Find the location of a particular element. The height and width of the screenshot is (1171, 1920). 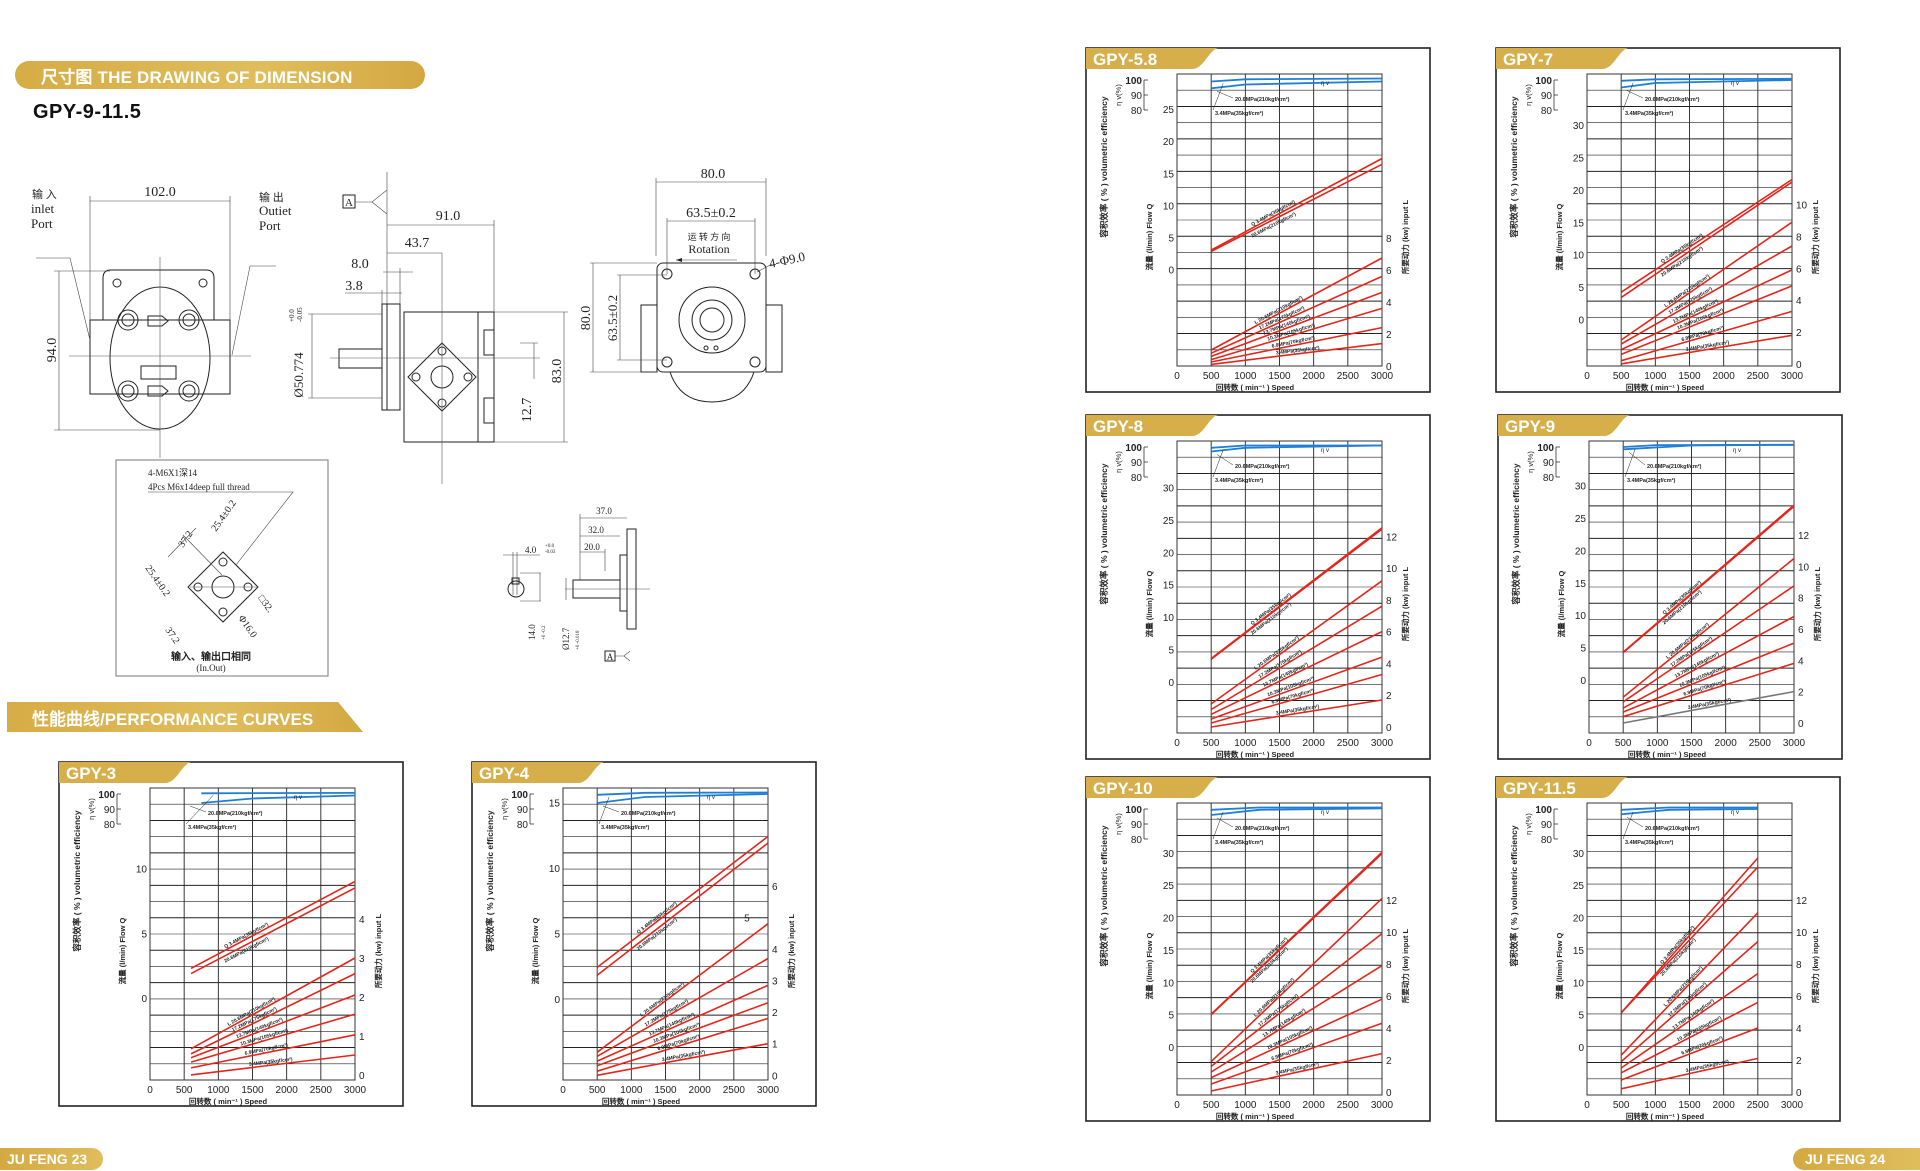

center-distance-dim: 43.7 is located at coordinates (417, 243).